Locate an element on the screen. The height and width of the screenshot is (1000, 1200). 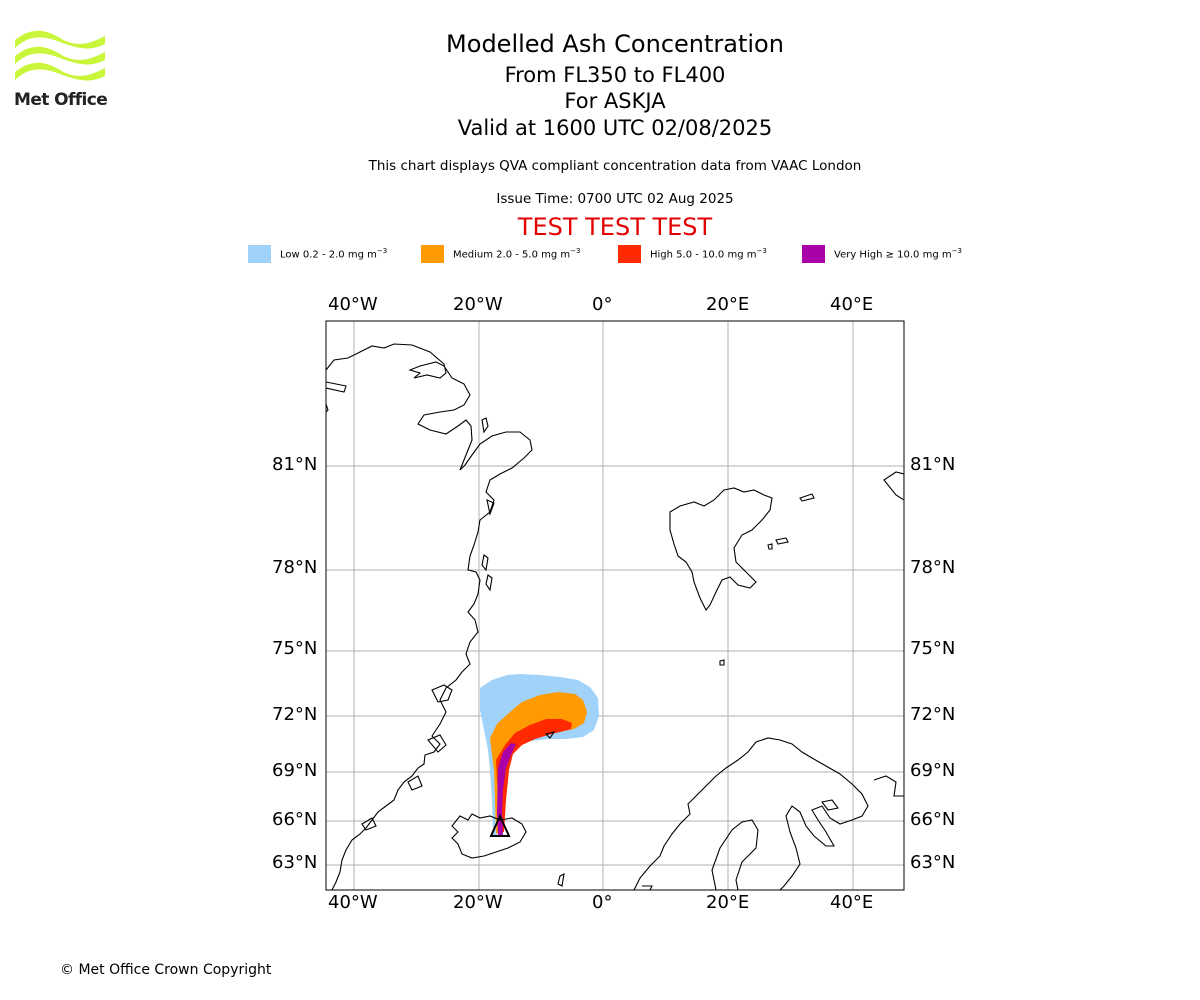
legend-item-medium: Medium 2.0 - 5.0 mg m−3 is located at coordinates (500, 254).